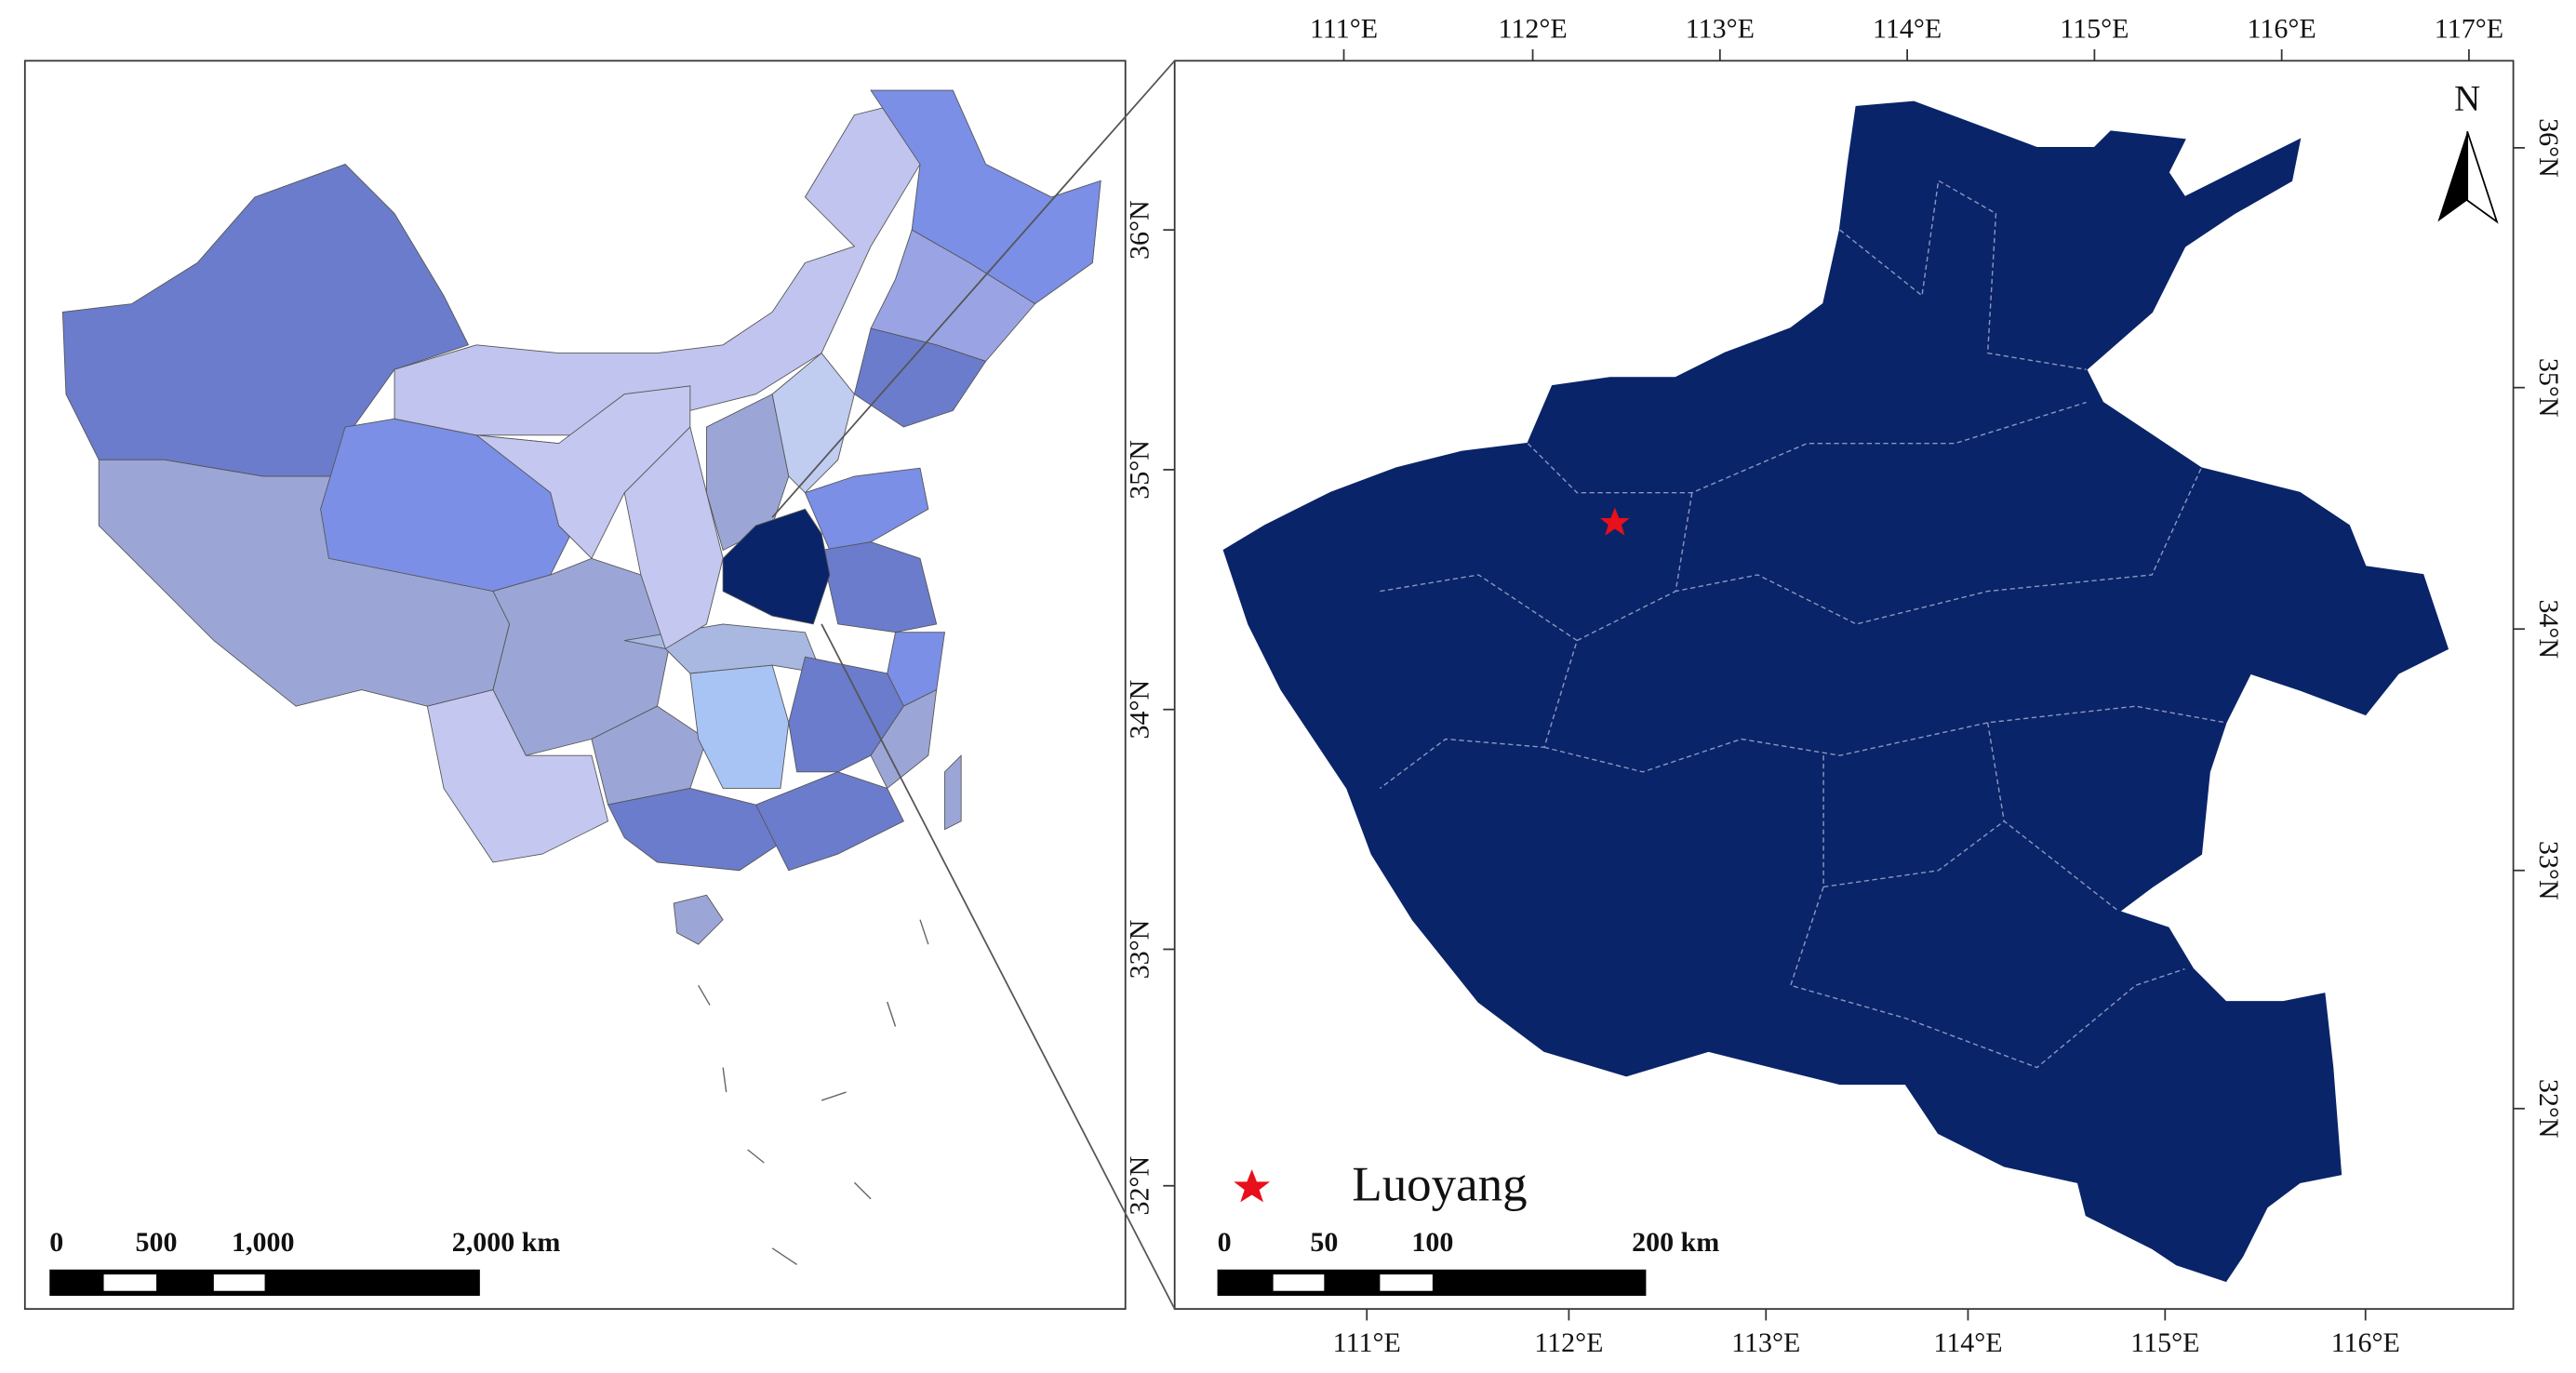  Describe the element at coordinates (1139, 1186) in the screenshot. I see `left-tick-label: 32°N` at that location.